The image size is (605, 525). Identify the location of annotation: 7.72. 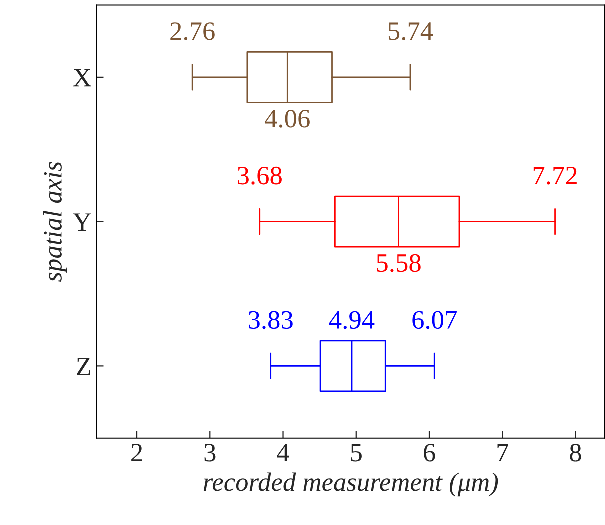
(555, 175).